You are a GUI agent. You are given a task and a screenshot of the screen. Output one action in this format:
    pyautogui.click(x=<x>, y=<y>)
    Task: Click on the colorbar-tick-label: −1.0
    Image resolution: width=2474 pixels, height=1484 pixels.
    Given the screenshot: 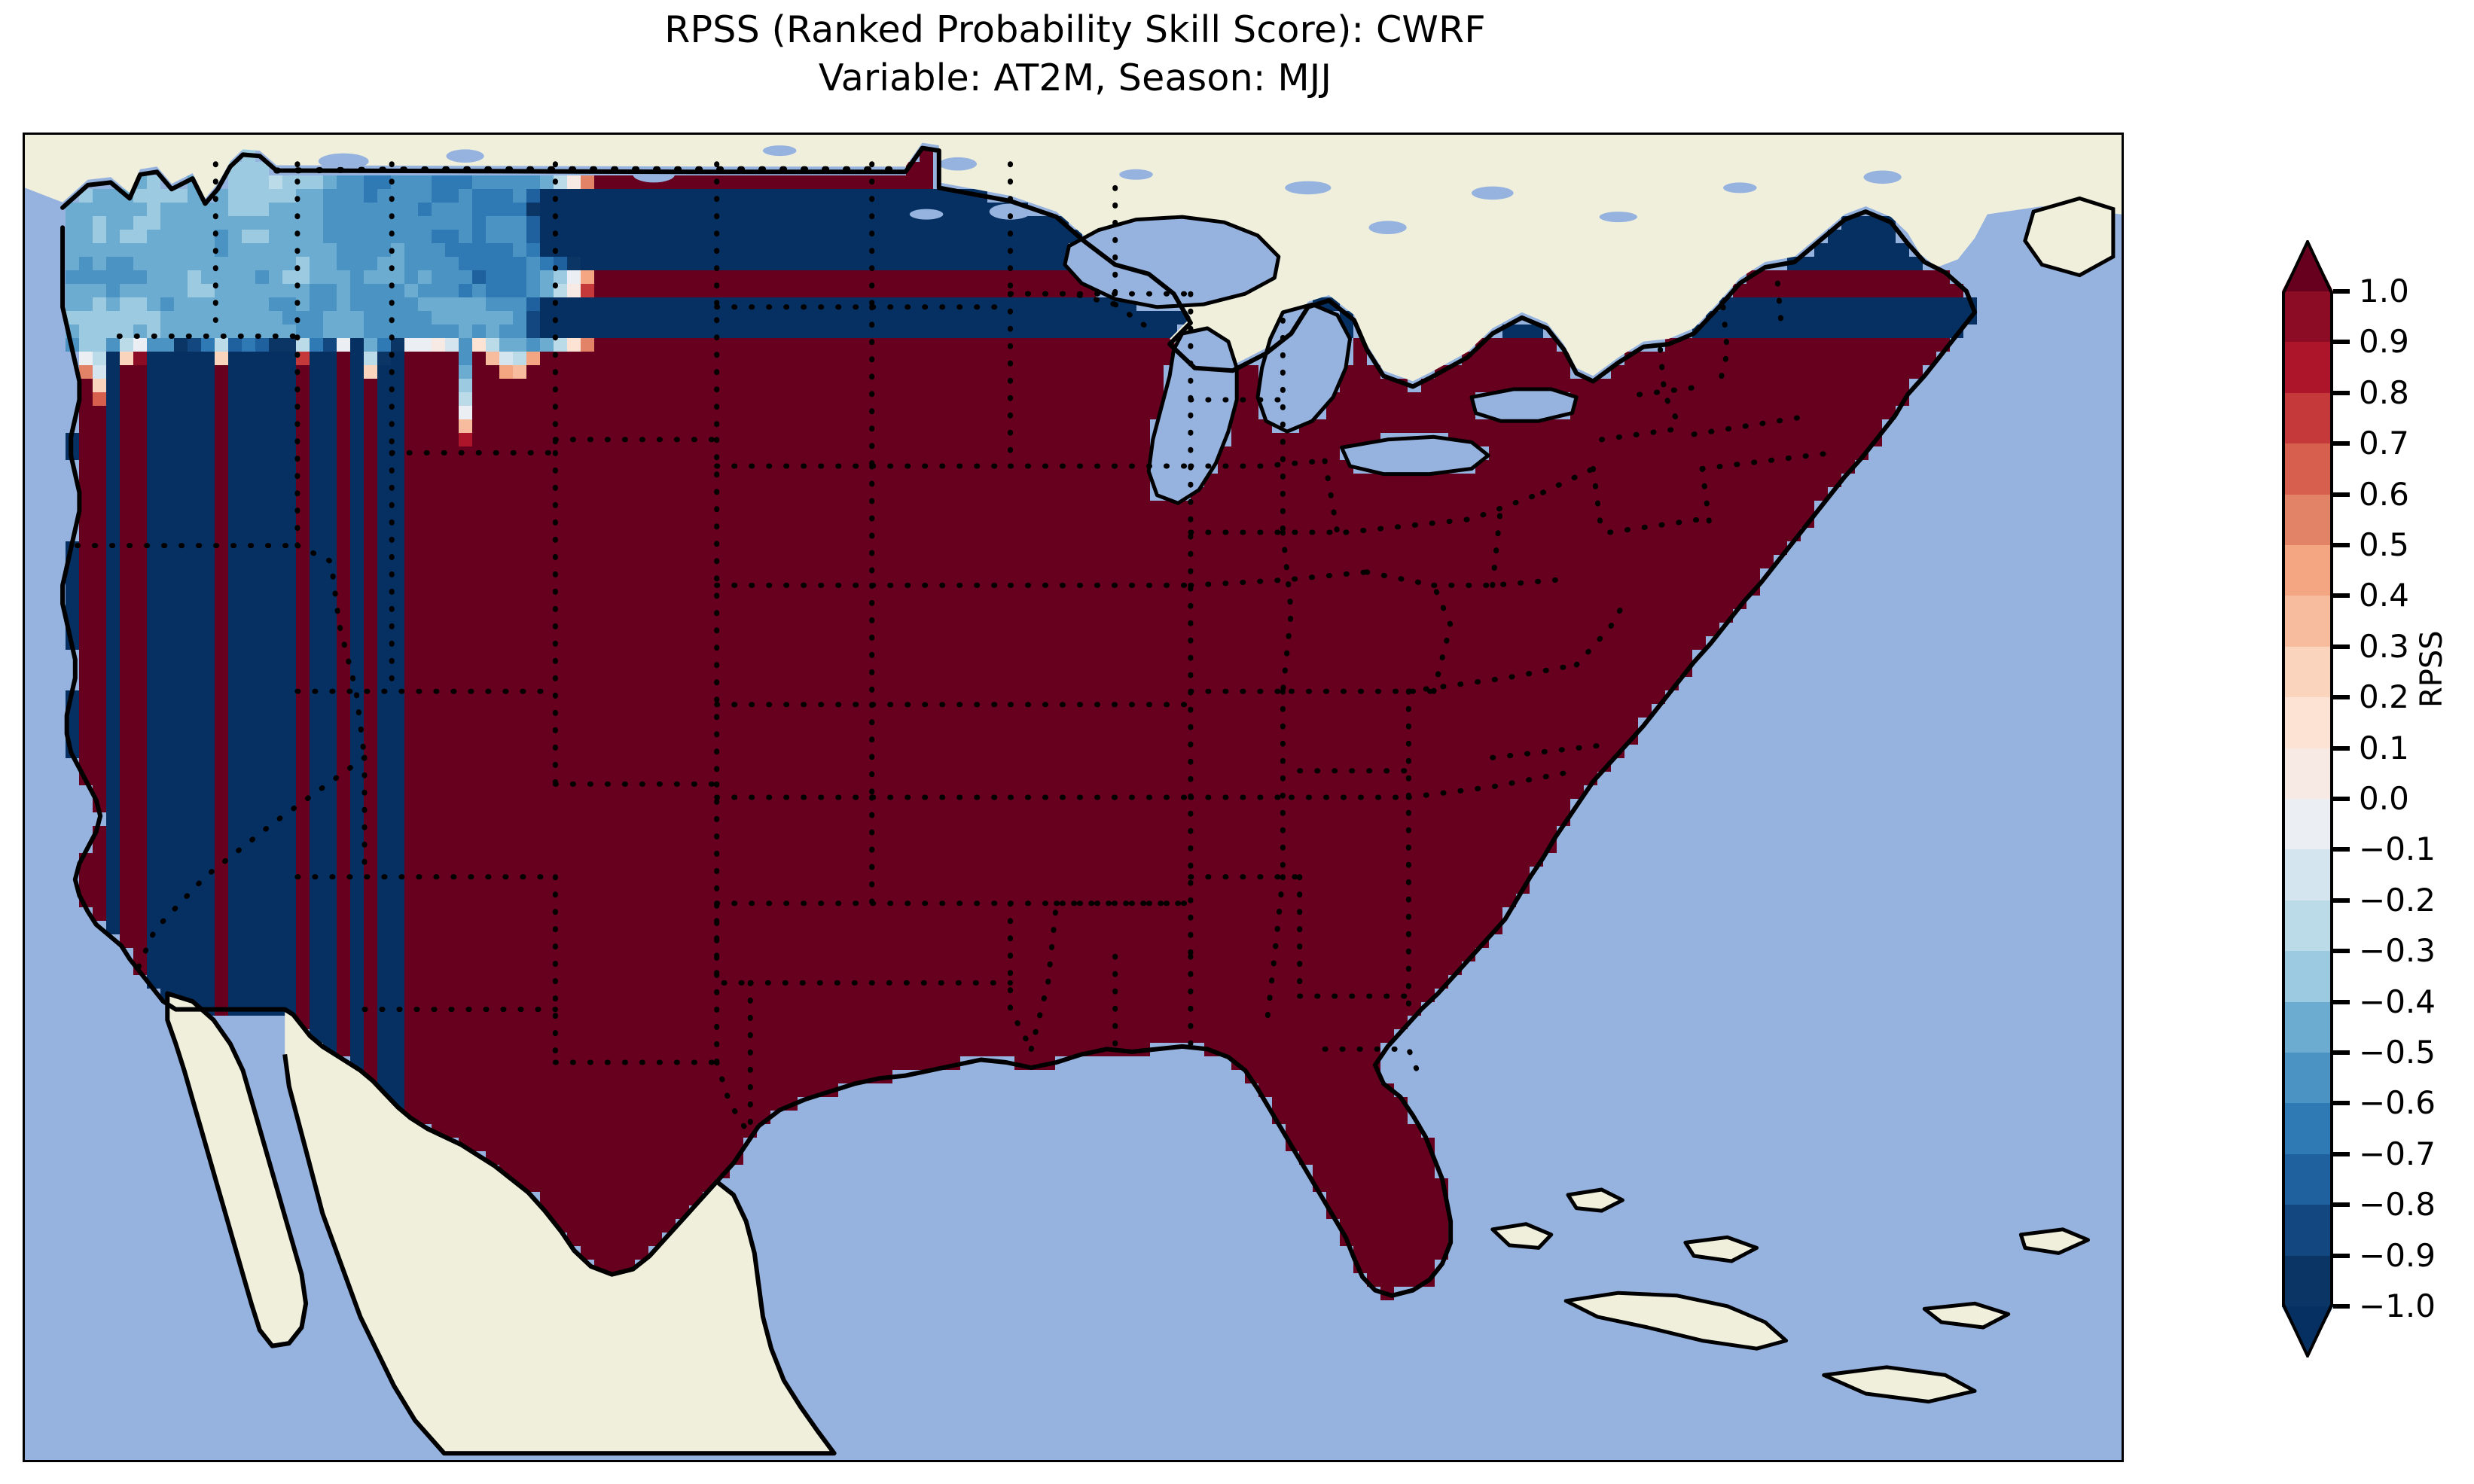 What is the action you would take?
    pyautogui.click(x=2397, y=1305)
    